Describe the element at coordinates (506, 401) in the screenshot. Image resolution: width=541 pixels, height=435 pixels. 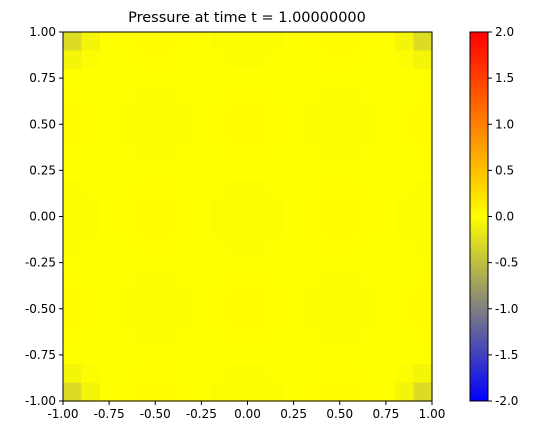
I see `colorbar-tick-label: -2.0` at that location.